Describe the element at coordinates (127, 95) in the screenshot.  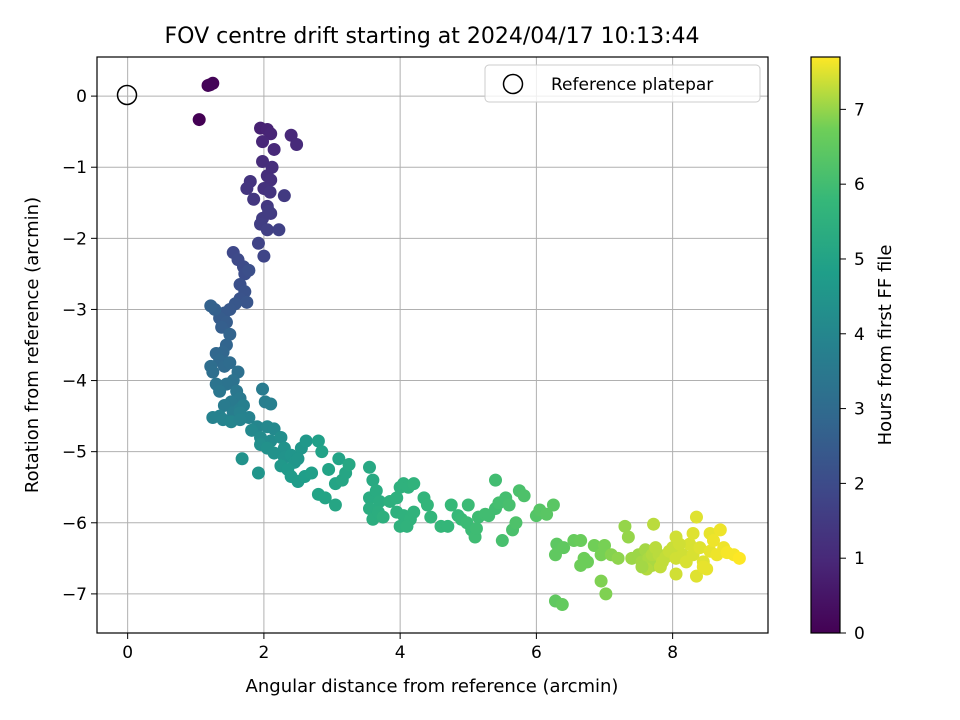
I see `reference-marker` at that location.